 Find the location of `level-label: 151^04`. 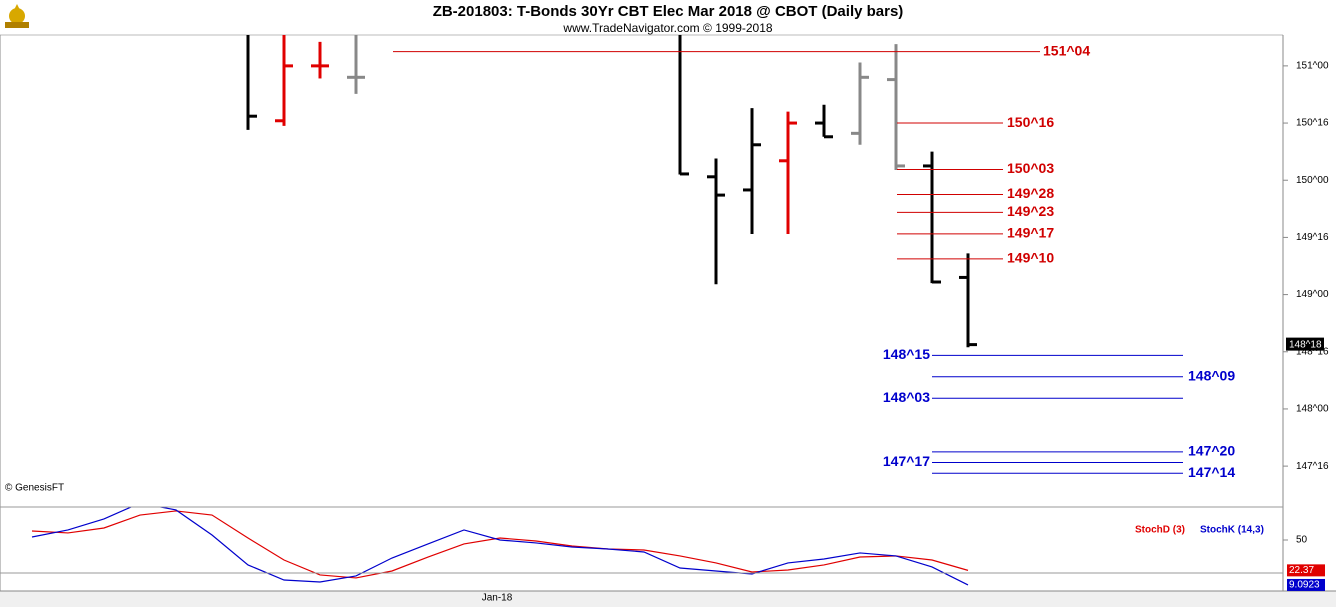

level-label: 151^04 is located at coordinates (1066, 50).